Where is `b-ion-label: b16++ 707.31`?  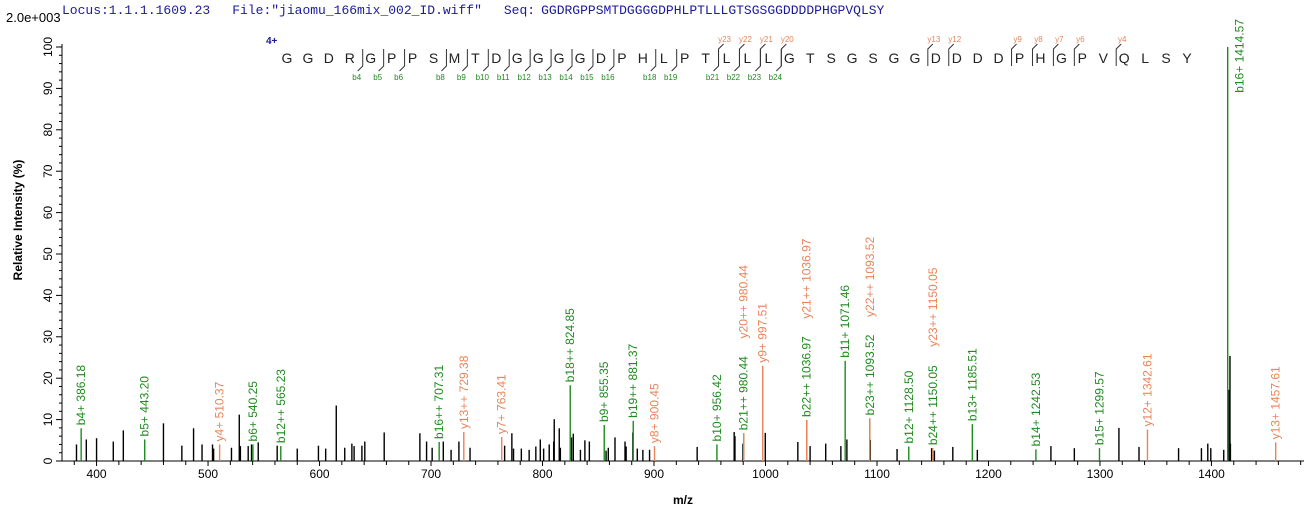 b-ion-label: b16++ 707.31 is located at coordinates (439, 402).